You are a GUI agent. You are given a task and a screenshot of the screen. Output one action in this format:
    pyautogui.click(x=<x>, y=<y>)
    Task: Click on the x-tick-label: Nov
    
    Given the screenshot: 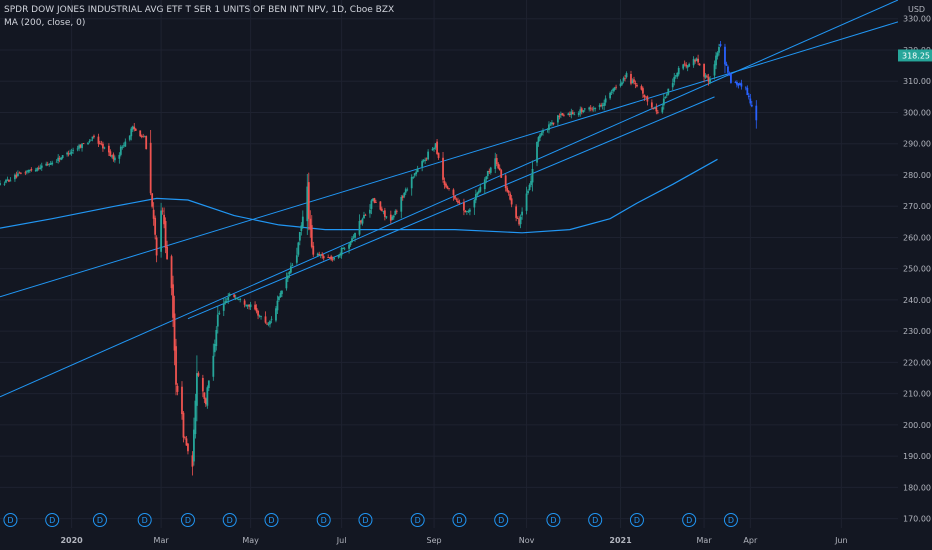 What is the action you would take?
    pyautogui.click(x=527, y=540)
    